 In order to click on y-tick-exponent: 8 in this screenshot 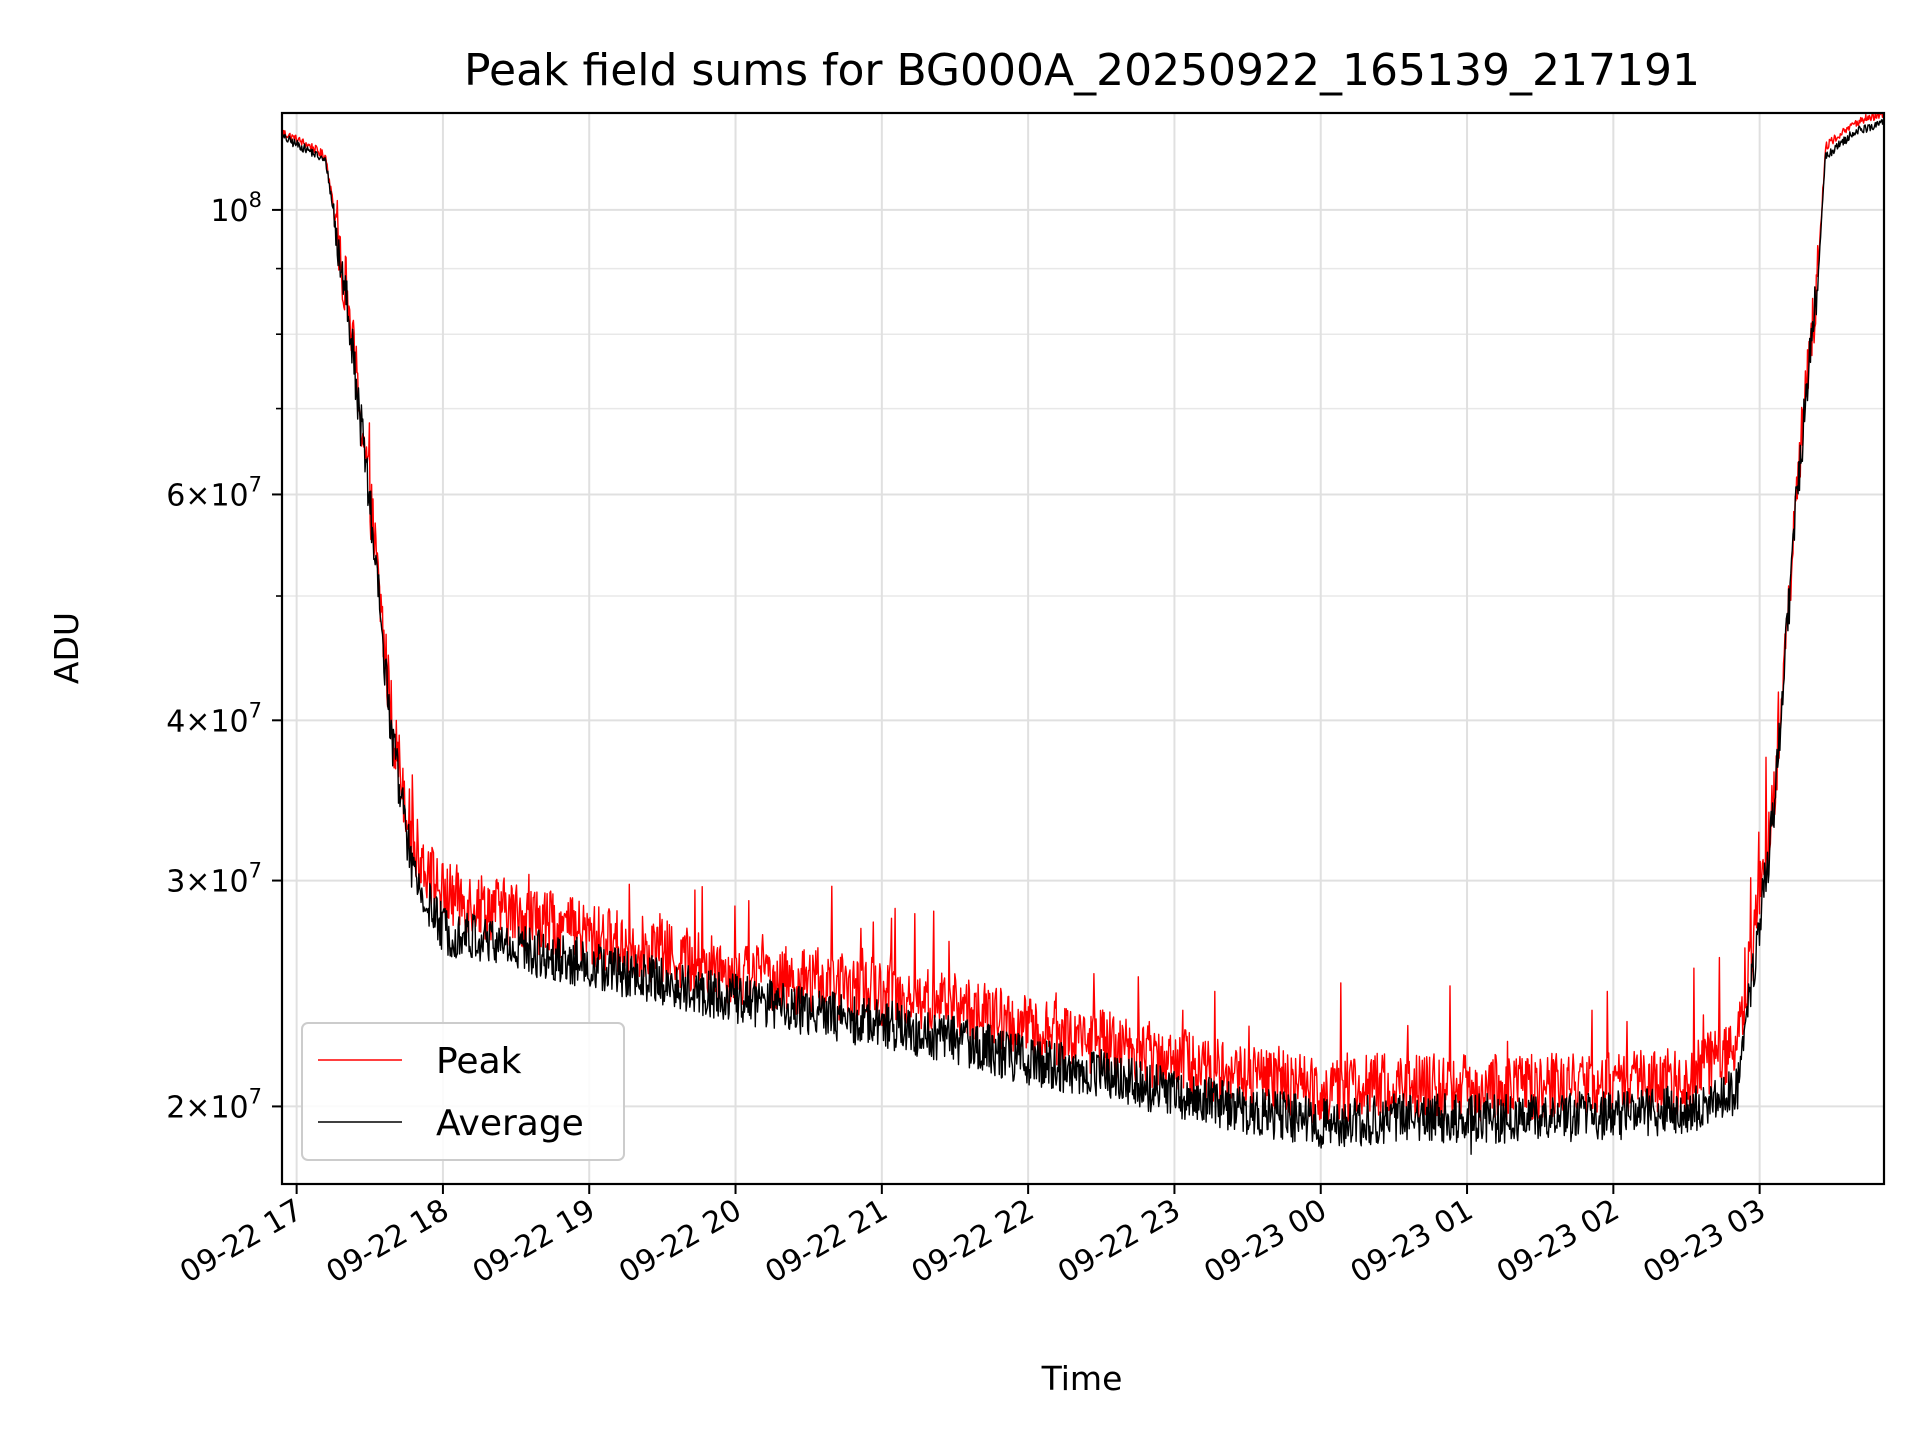, I will do `click(255, 200)`.